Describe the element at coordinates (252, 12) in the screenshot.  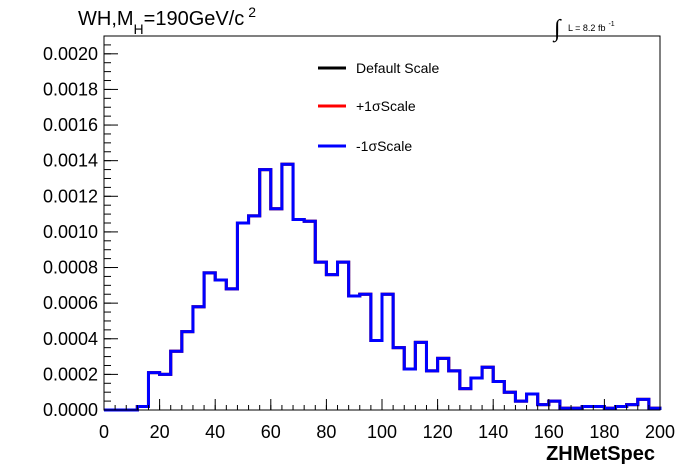
I see `title-superscript: 2` at that location.